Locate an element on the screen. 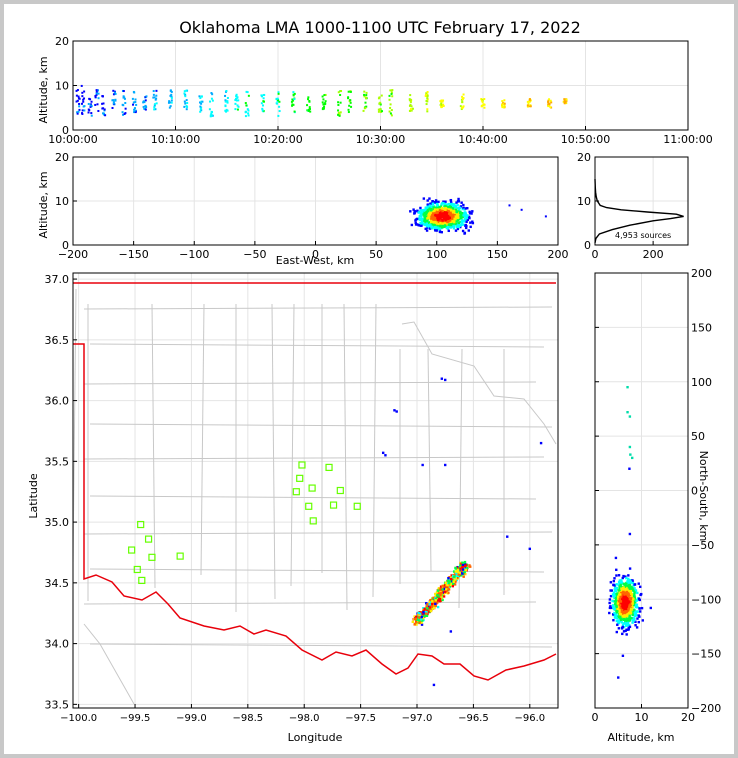 The image size is (738, 758). ns-panel-ytick-label: 50 is located at coordinates (698, 436).